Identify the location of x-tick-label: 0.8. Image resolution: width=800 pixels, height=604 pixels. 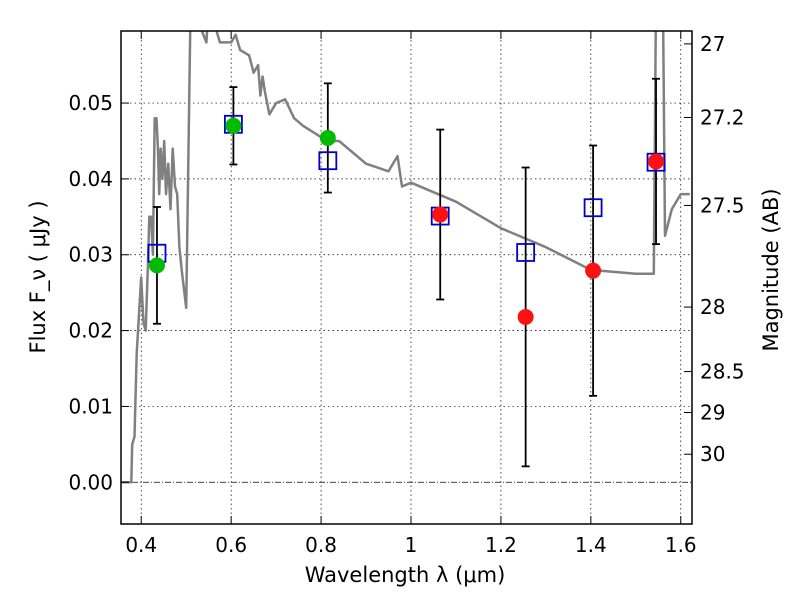
(321, 545).